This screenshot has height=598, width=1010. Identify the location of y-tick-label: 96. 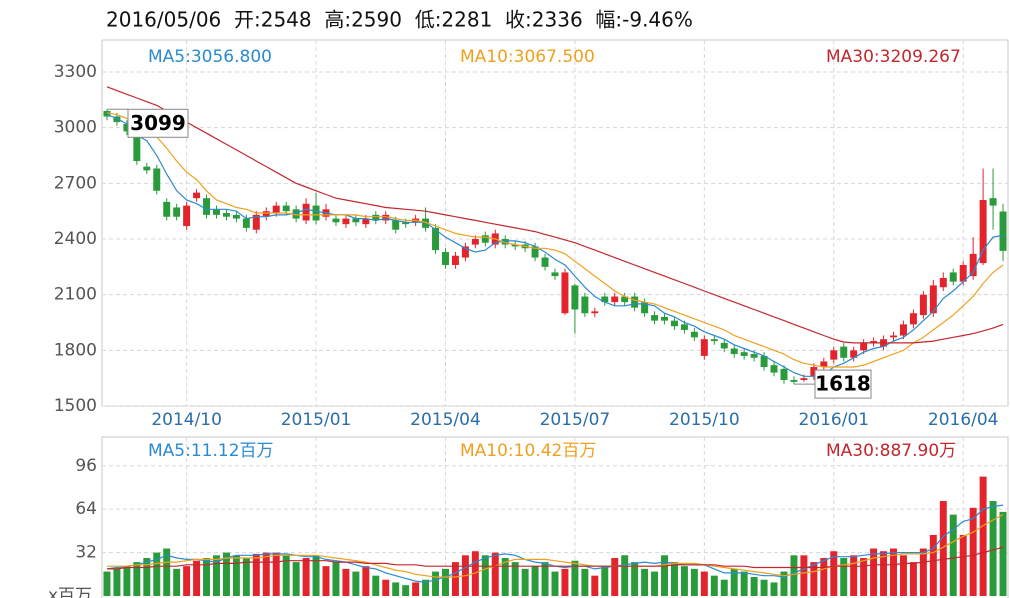
(86, 466).